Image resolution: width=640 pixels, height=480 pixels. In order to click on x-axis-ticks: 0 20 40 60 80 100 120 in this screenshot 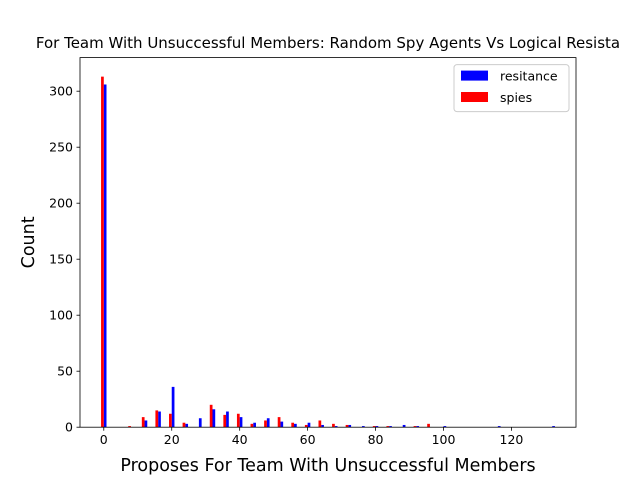, I will do `click(312, 437)`.